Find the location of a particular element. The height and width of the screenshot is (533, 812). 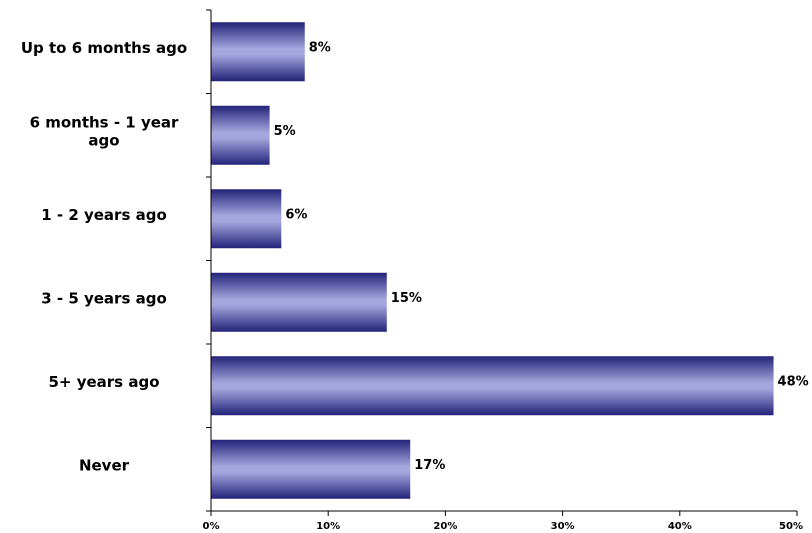

x-tick-label-2: 20% is located at coordinates (445, 526).